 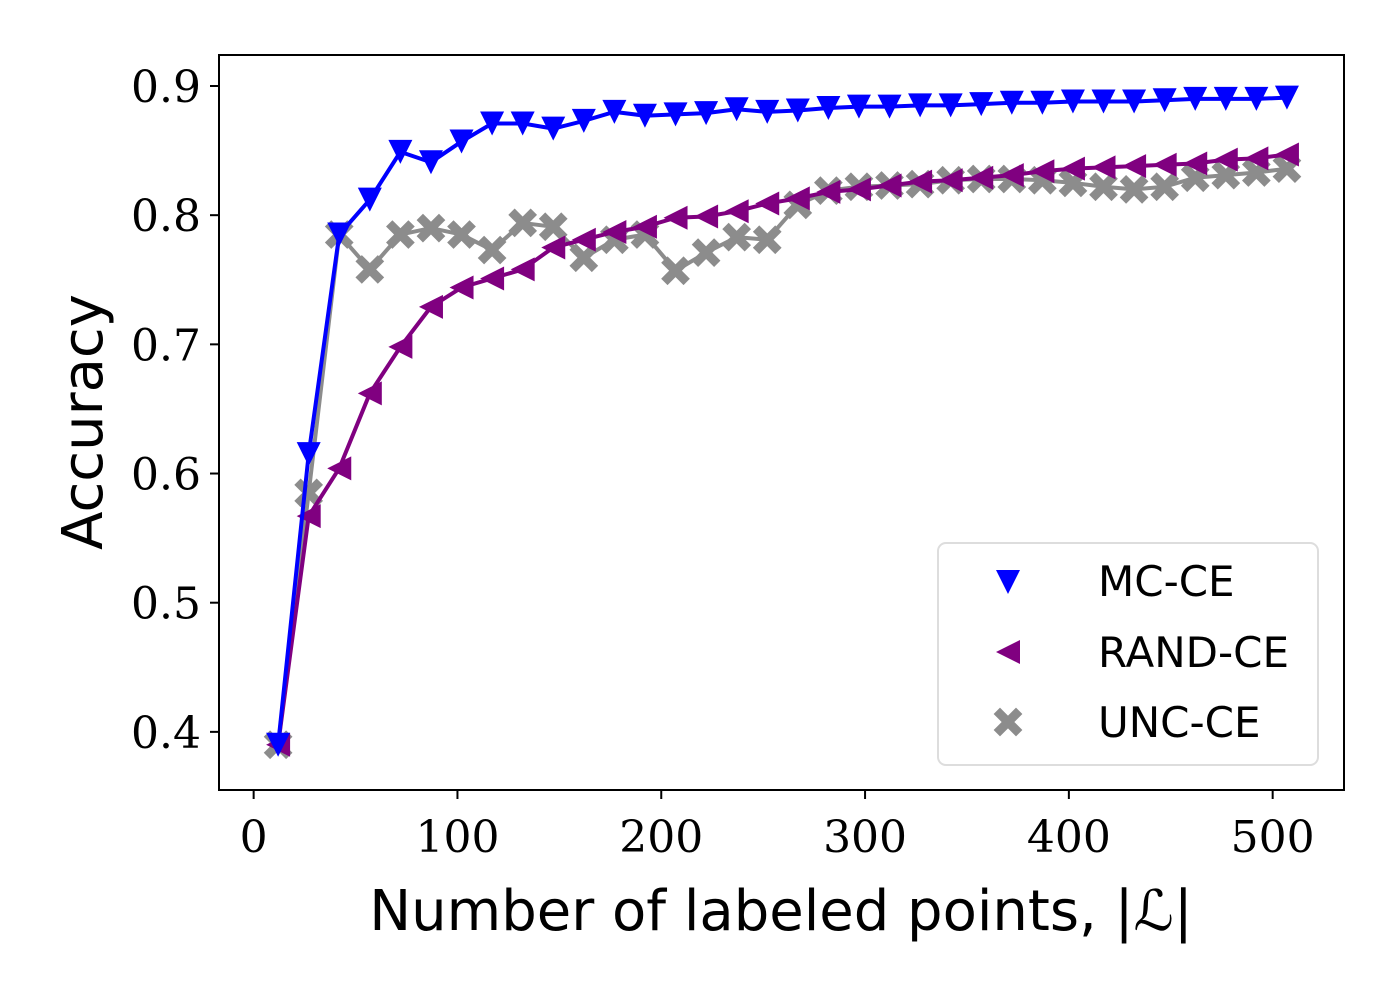 What do you see at coordinates (166, 475) in the screenshot?
I see `y-tick-label: 0.6` at bounding box center [166, 475].